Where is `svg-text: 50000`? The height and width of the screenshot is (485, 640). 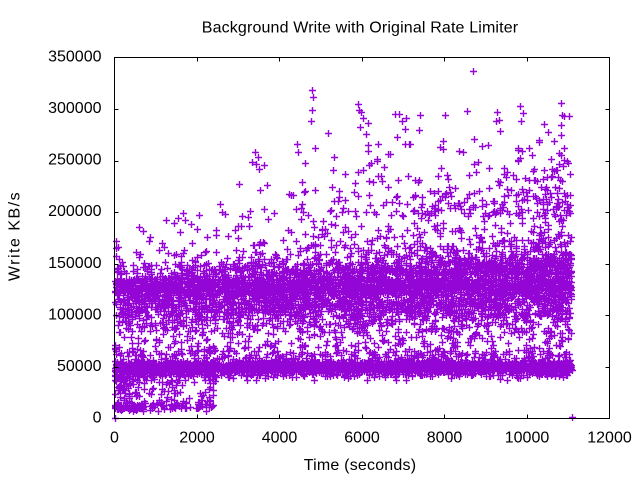 svg-text: 50000 is located at coordinates (79, 366).